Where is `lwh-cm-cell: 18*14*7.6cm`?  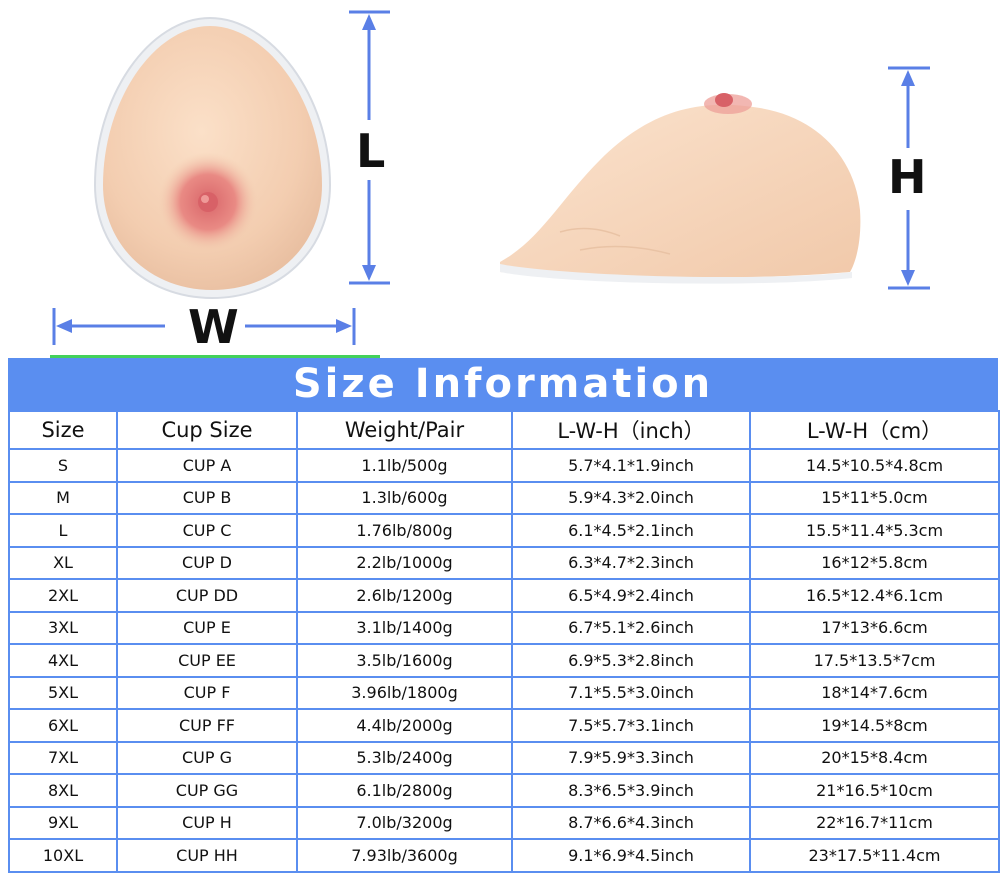 lwh-cm-cell: 18*14*7.6cm is located at coordinates (874, 692).